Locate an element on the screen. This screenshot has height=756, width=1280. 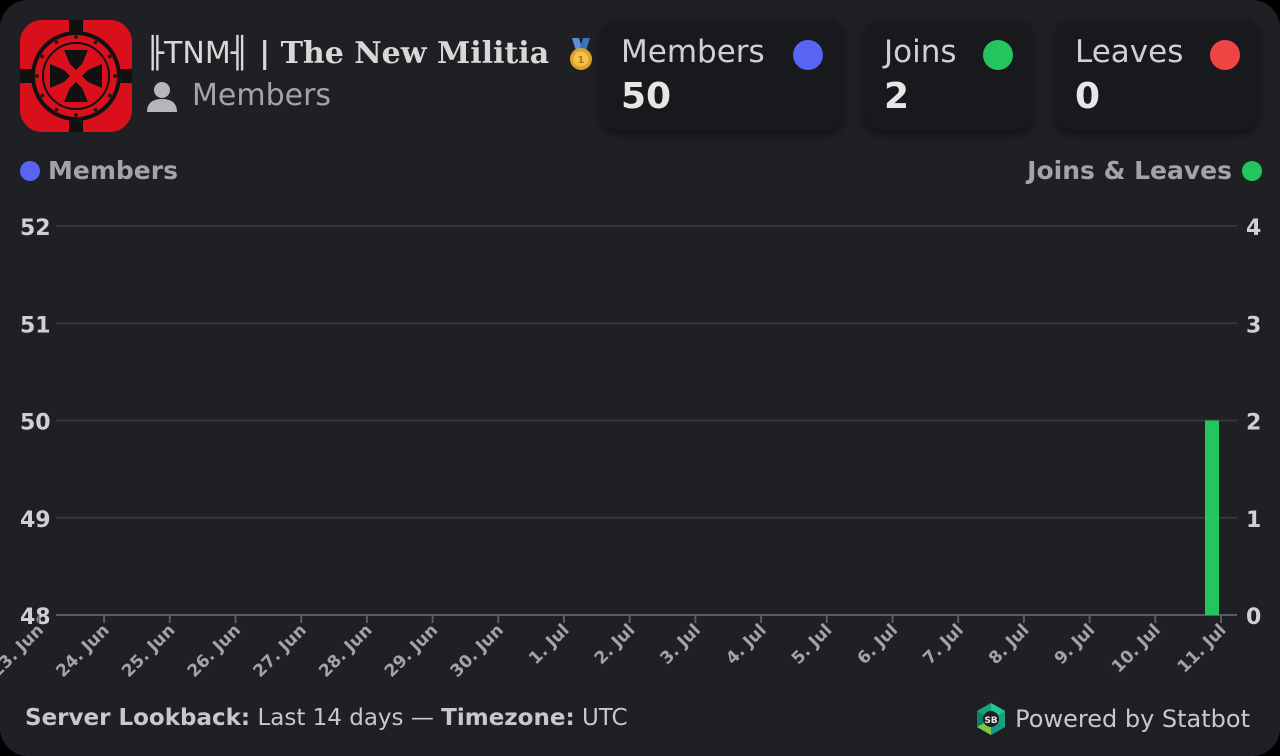
timezone-label: Timezone: is located at coordinates (508, 718).